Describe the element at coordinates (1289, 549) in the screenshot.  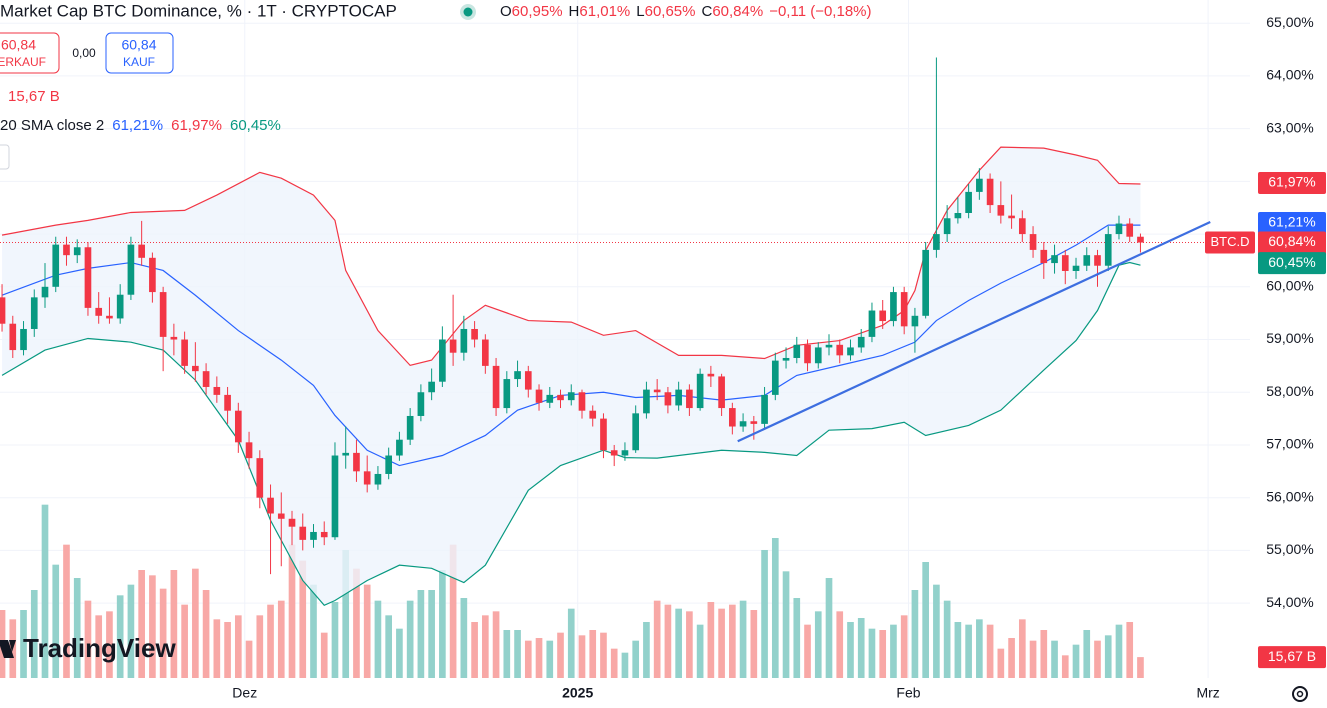
I see `y-tick-label: 55,00%` at that location.